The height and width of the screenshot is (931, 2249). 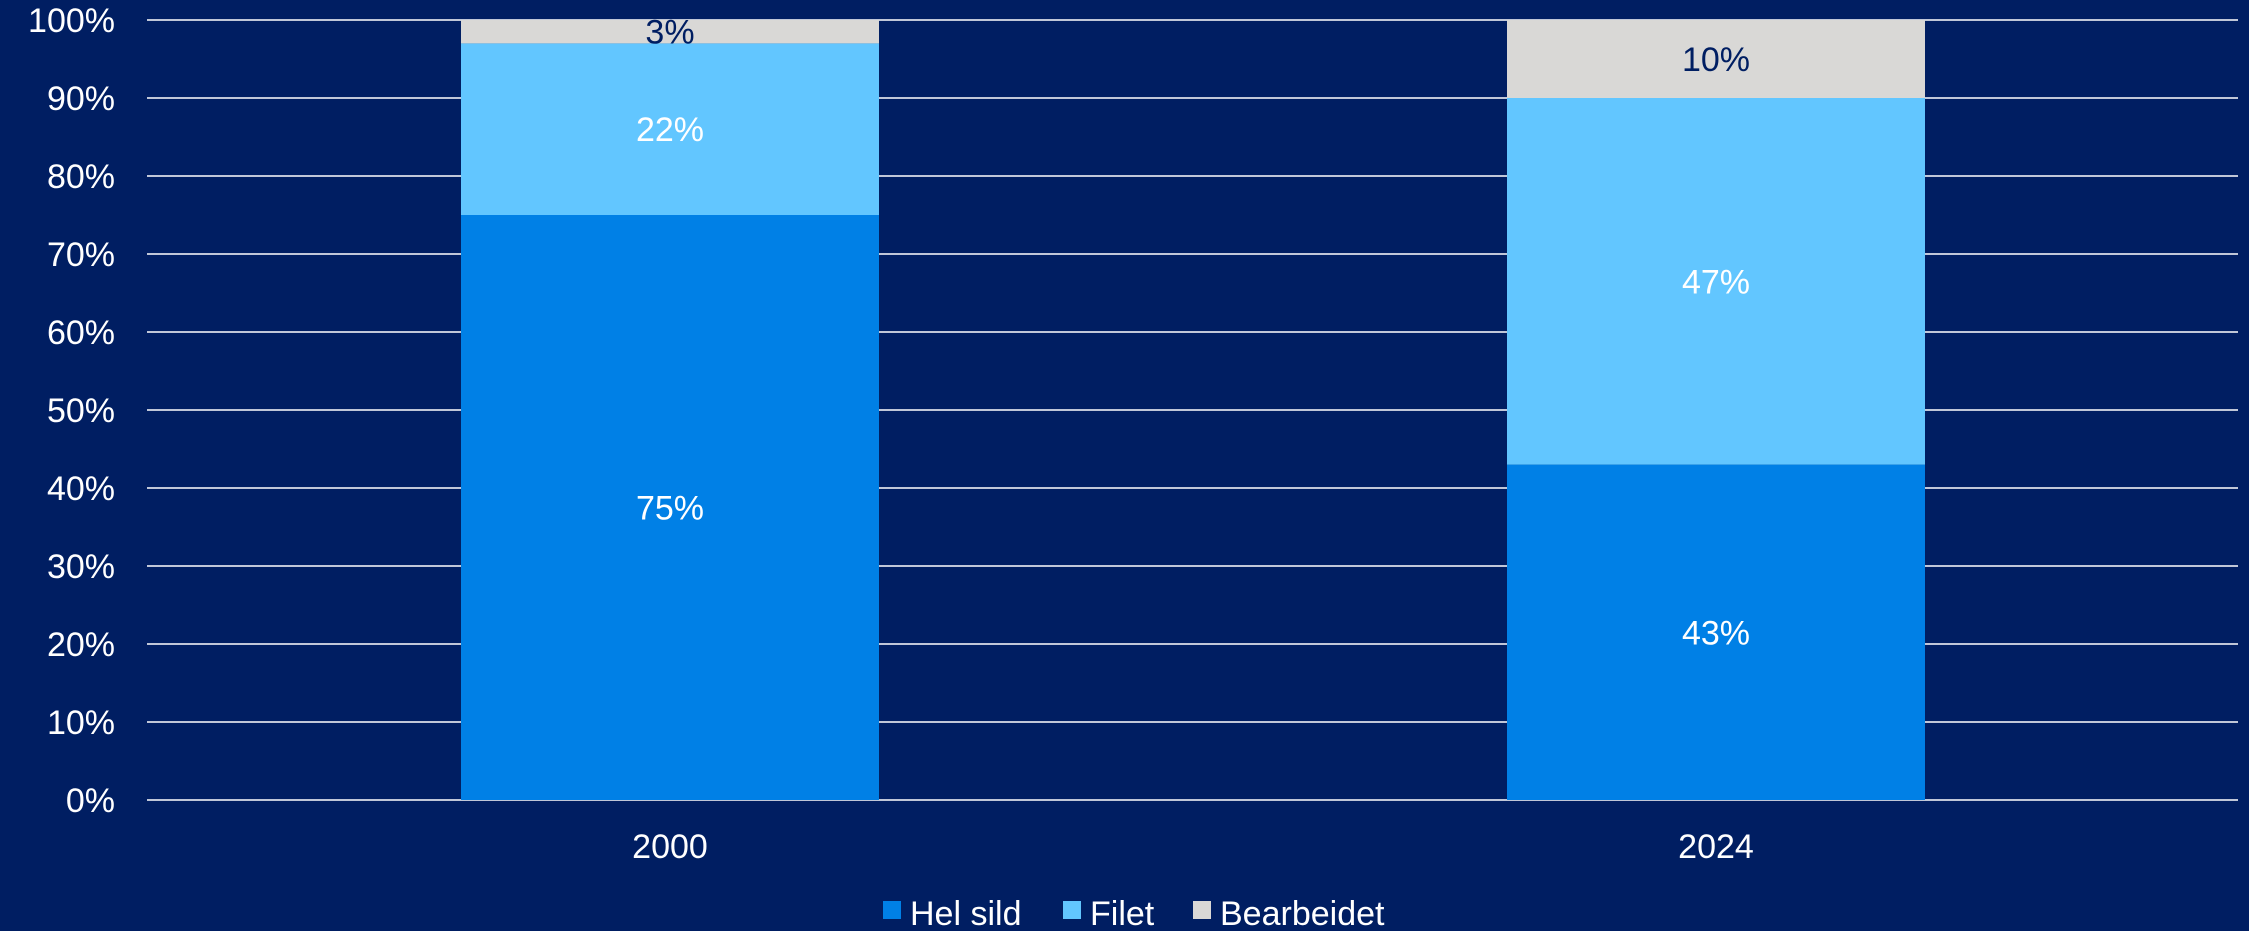 I want to click on data-label: 75%, so click(x=670, y=509).